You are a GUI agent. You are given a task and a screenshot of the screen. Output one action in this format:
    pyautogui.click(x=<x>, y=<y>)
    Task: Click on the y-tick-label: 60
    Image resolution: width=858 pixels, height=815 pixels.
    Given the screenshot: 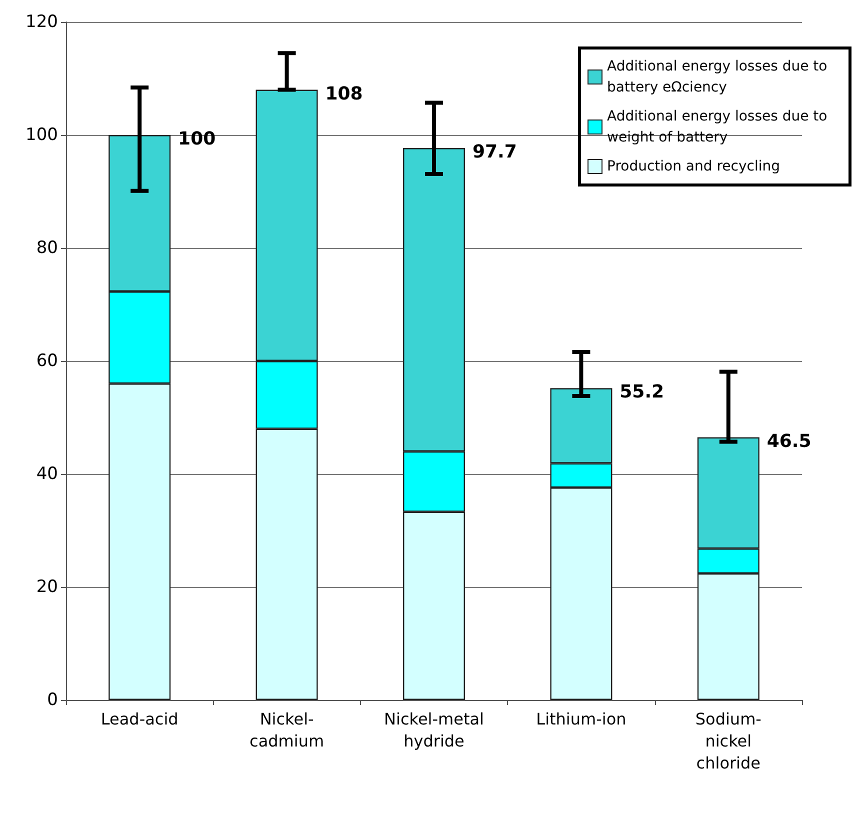 What is the action you would take?
    pyautogui.click(x=47, y=361)
    